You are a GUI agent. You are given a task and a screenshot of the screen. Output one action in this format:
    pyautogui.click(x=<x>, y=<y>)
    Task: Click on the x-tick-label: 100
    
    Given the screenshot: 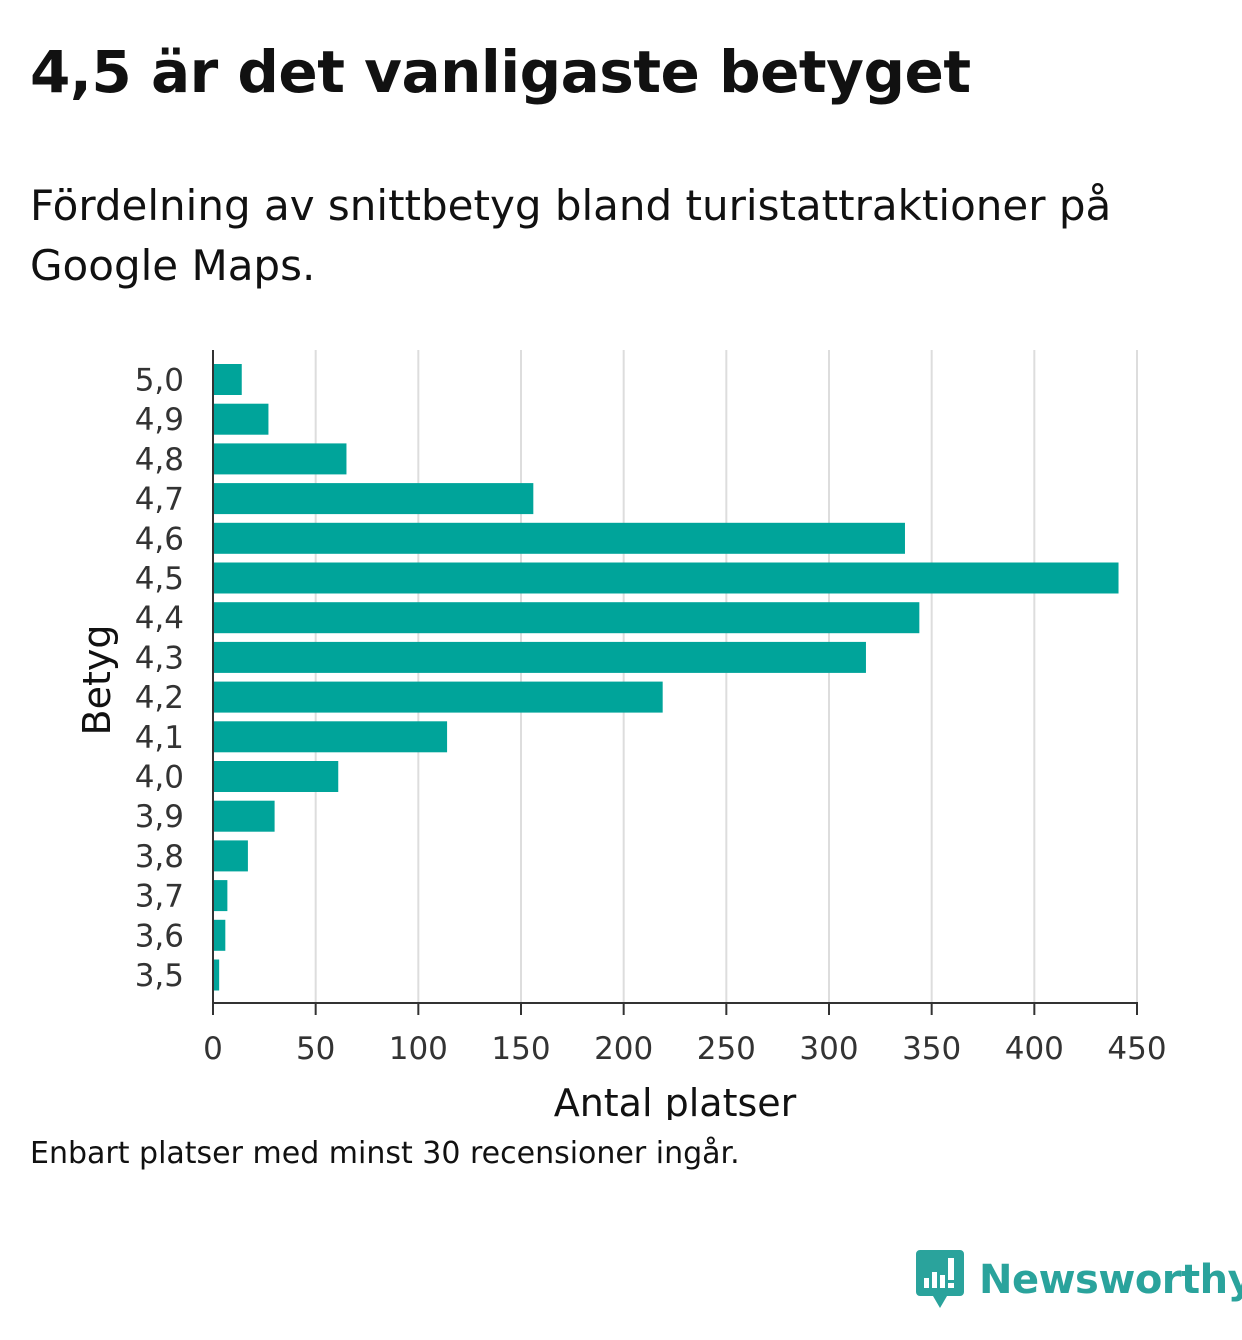 What is the action you would take?
    pyautogui.click(x=418, y=1049)
    